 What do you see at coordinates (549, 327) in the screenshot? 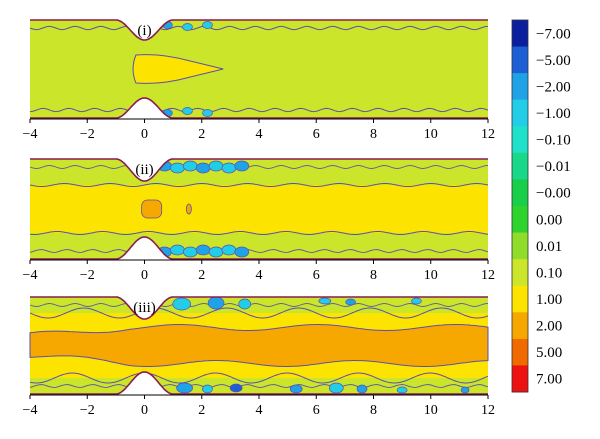
I see `colorbar-label: 2.00` at bounding box center [549, 327].